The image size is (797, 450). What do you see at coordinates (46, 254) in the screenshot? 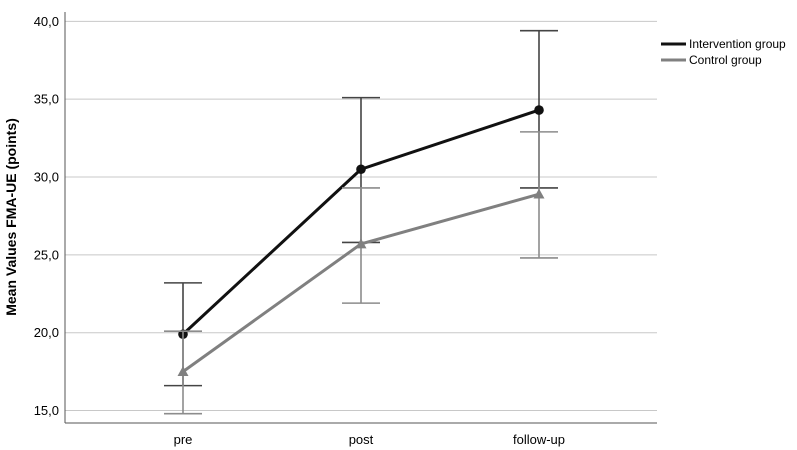
I see `y-tick-label: 25,0` at bounding box center [46, 254].